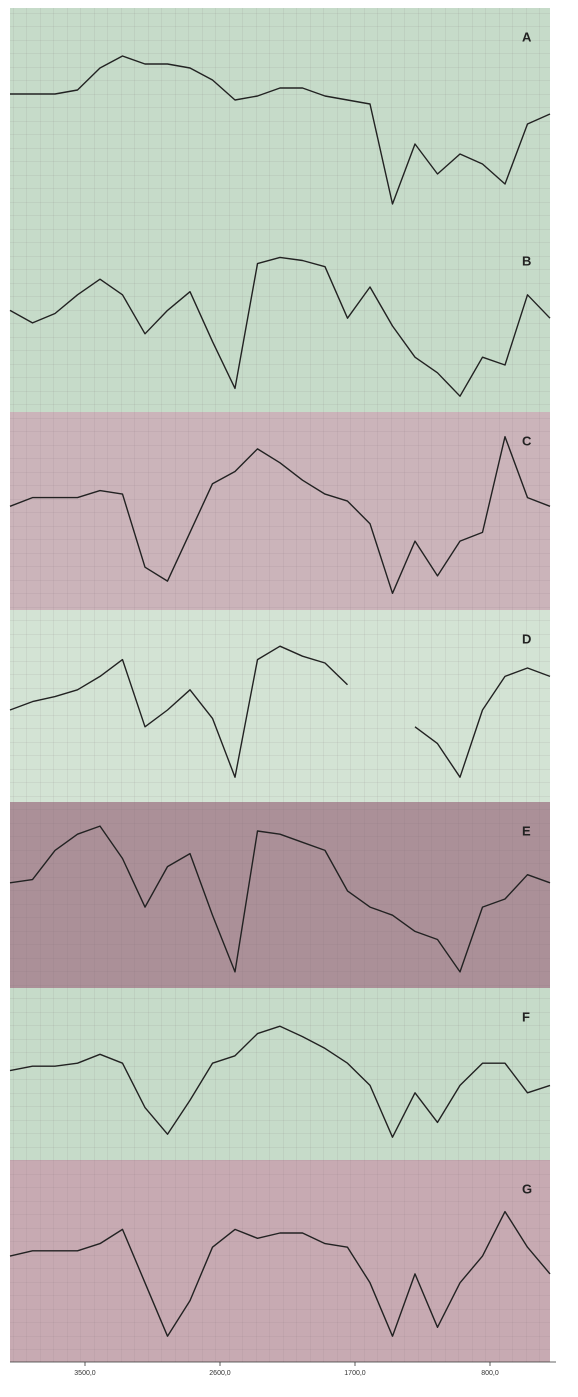 Image resolution: width=578 pixels, height=1397 pixels. Describe the element at coordinates (355, 1373) in the screenshot. I see `x-tick-label: 1700,0` at that location.